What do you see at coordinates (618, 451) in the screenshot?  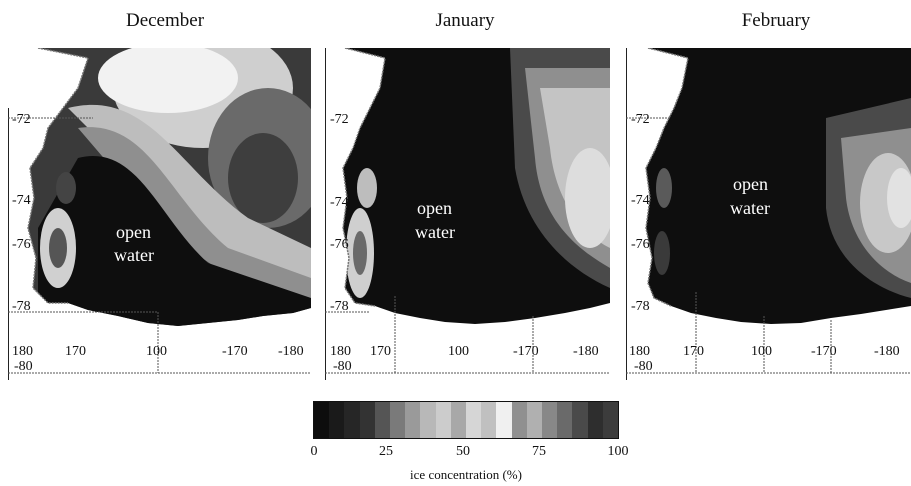 I see `colorbar-tick: 100` at bounding box center [618, 451].